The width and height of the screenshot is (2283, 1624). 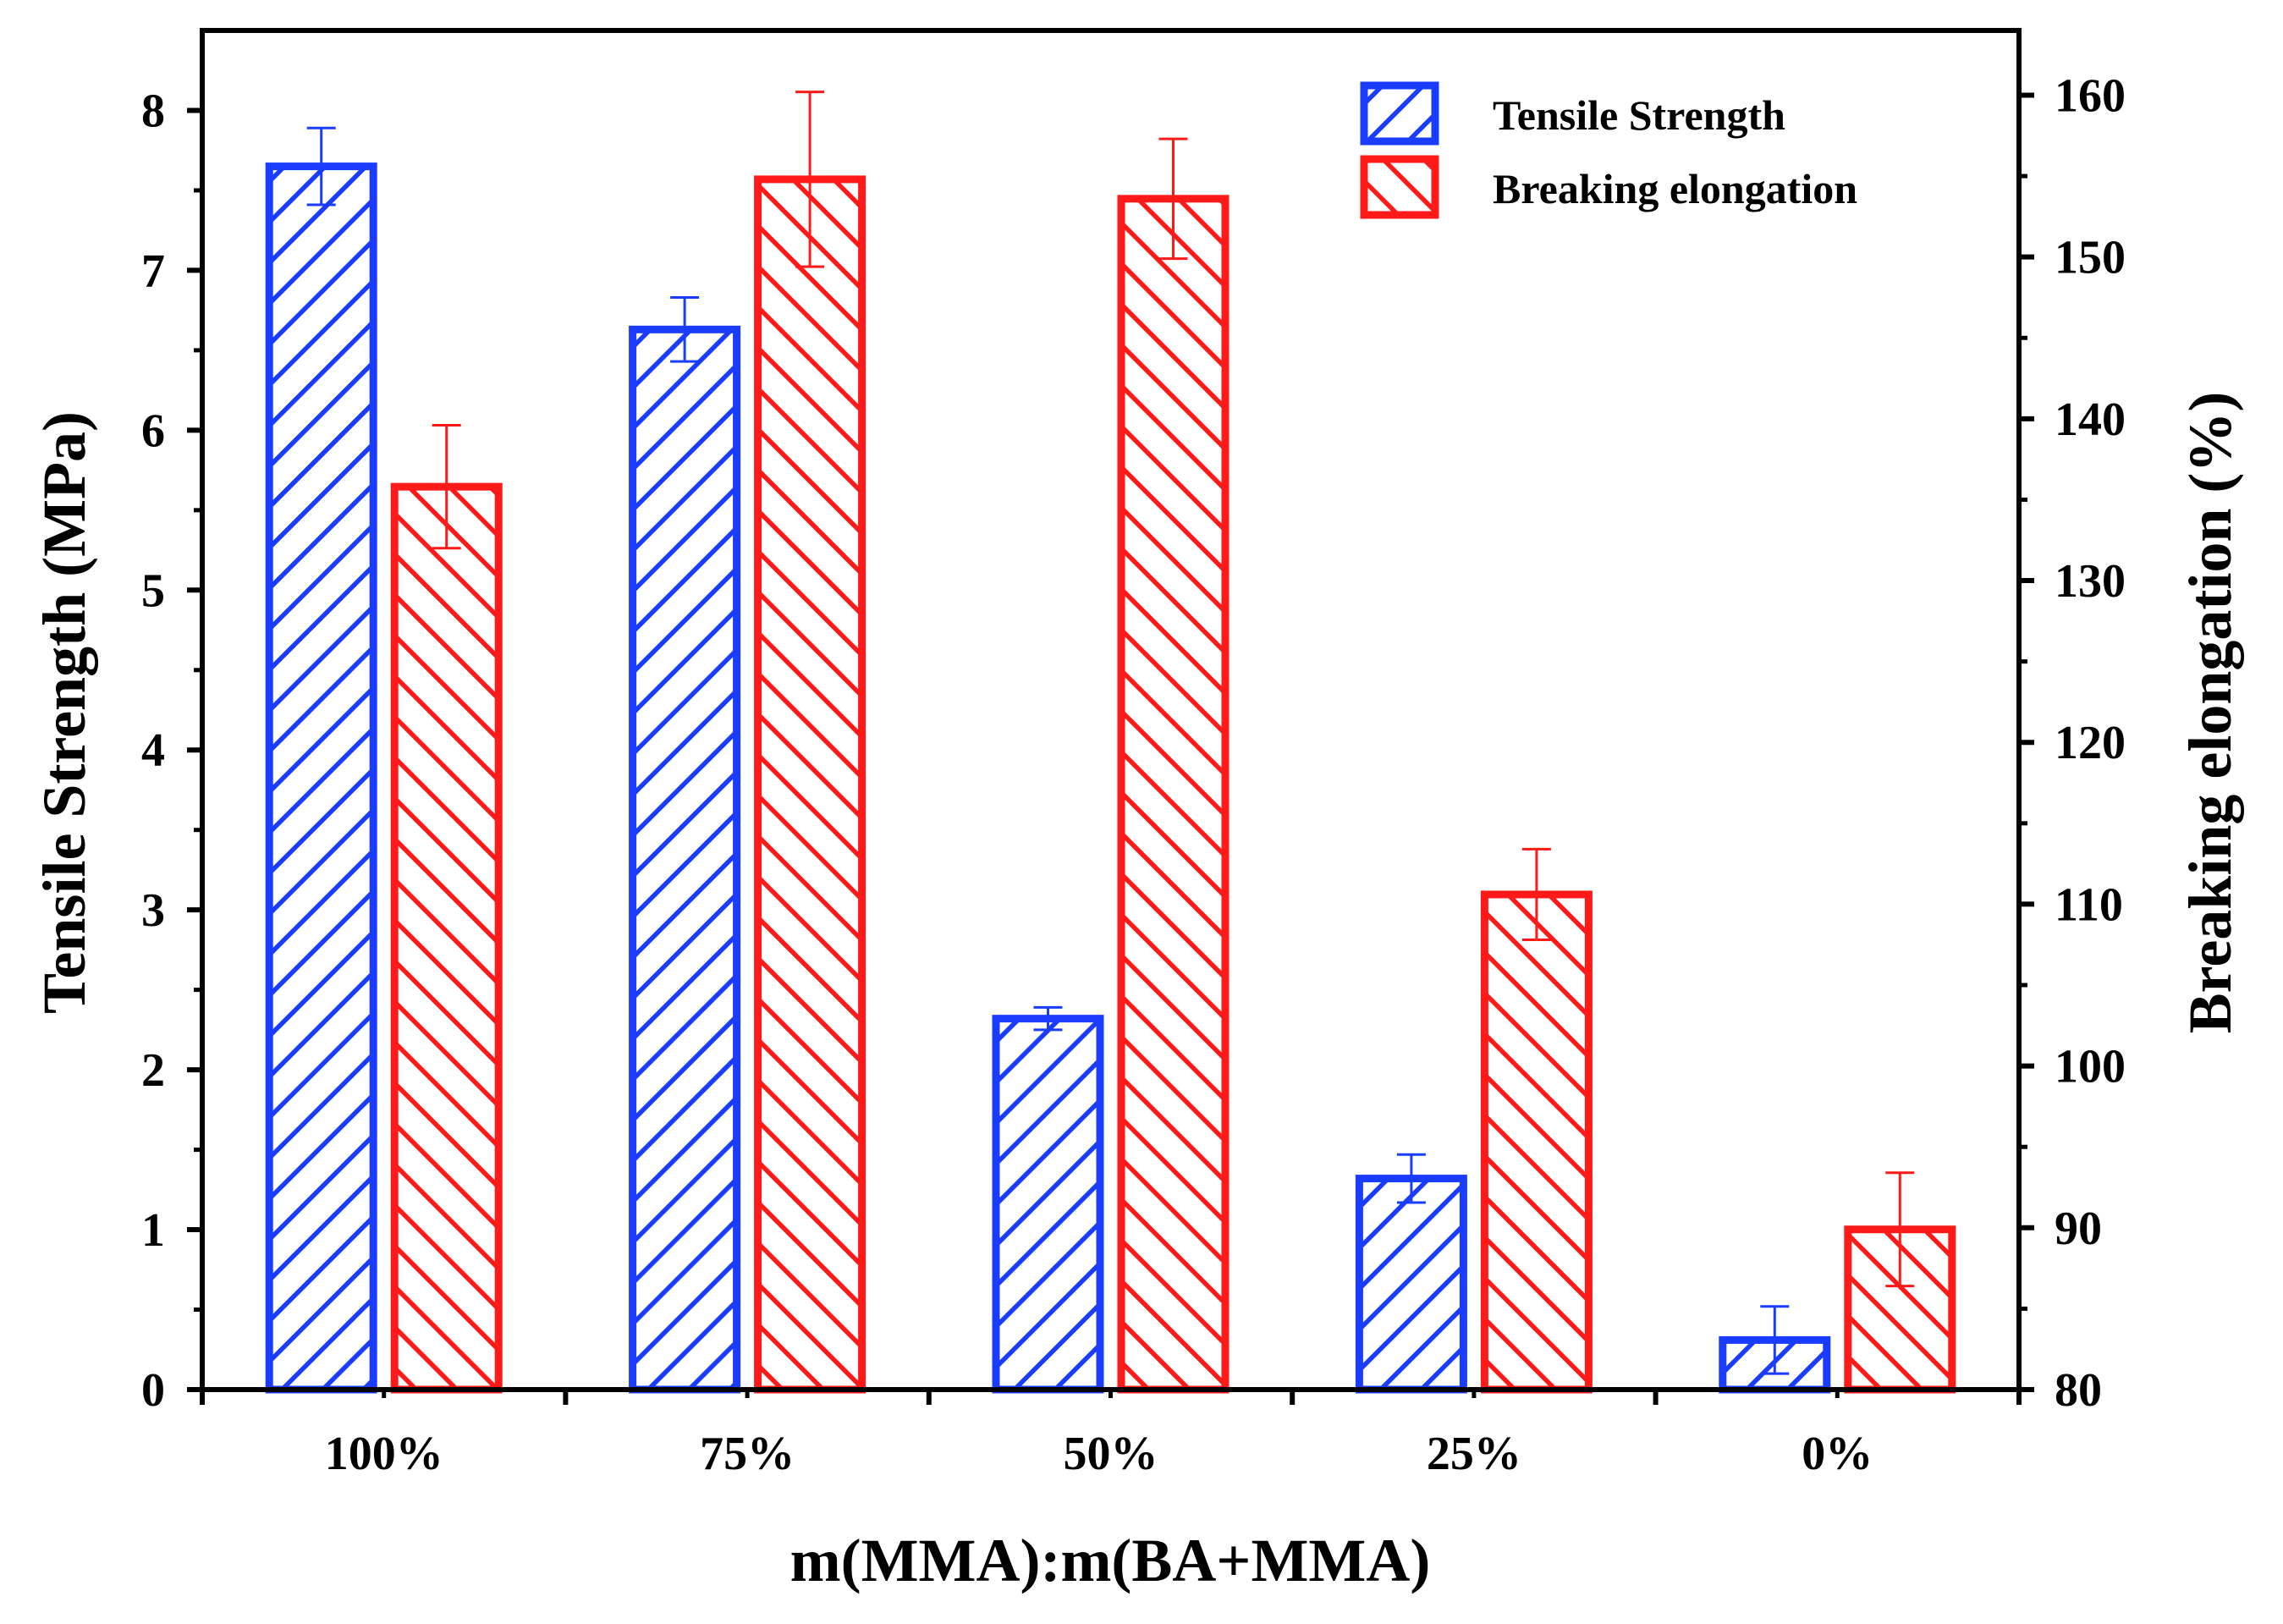 I want to click on right-tick-label: 120, so click(x=2090, y=743).